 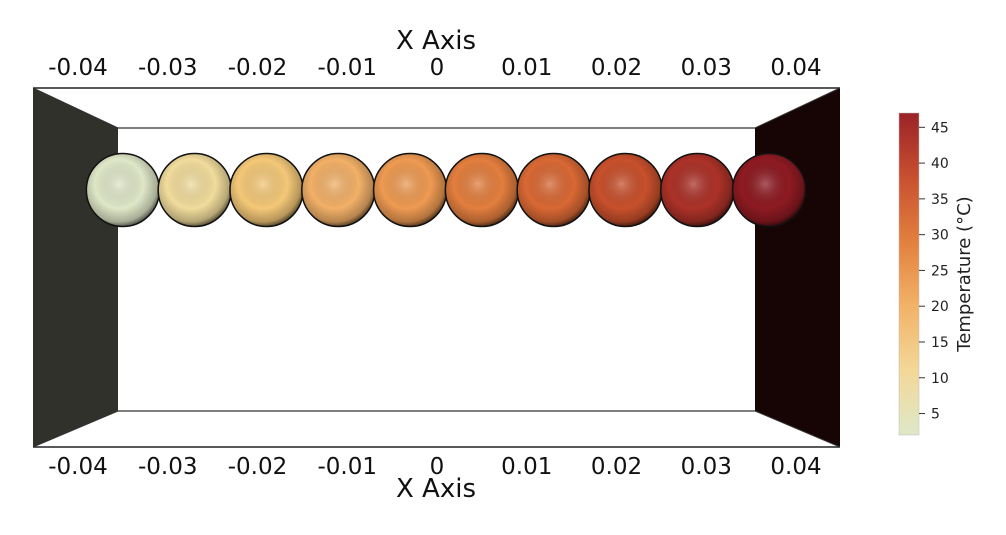 What do you see at coordinates (168, 467) in the screenshot?
I see `bottom-axis-tick-label: -0.03` at bounding box center [168, 467].